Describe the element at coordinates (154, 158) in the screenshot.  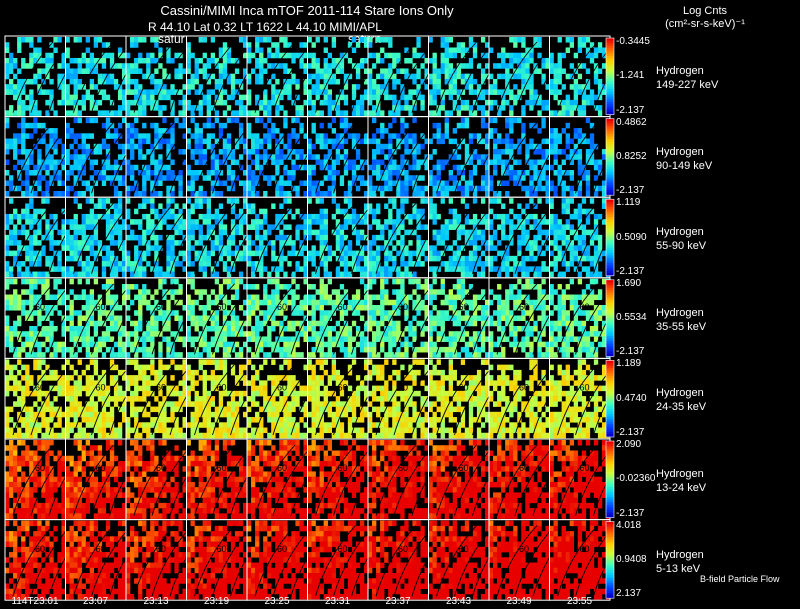
I see `field-contour` at that location.